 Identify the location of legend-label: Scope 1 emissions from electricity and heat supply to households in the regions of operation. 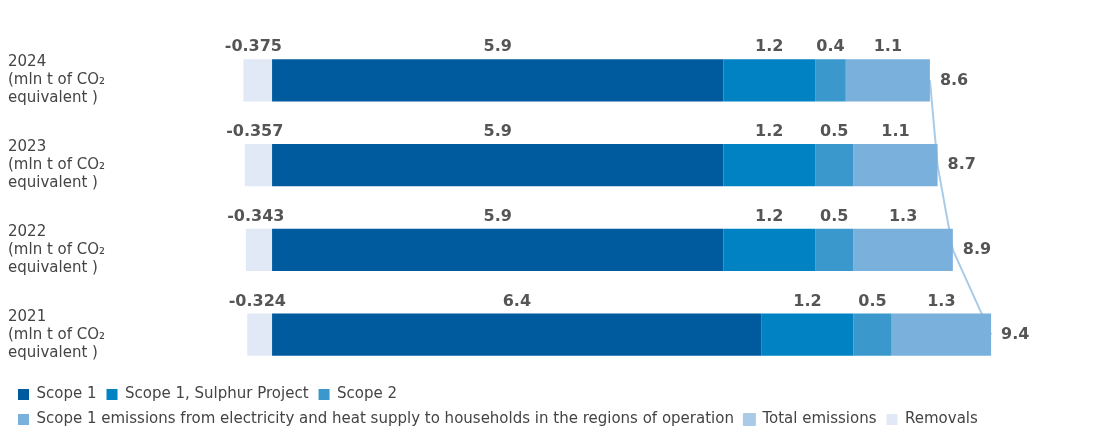
(385, 418).